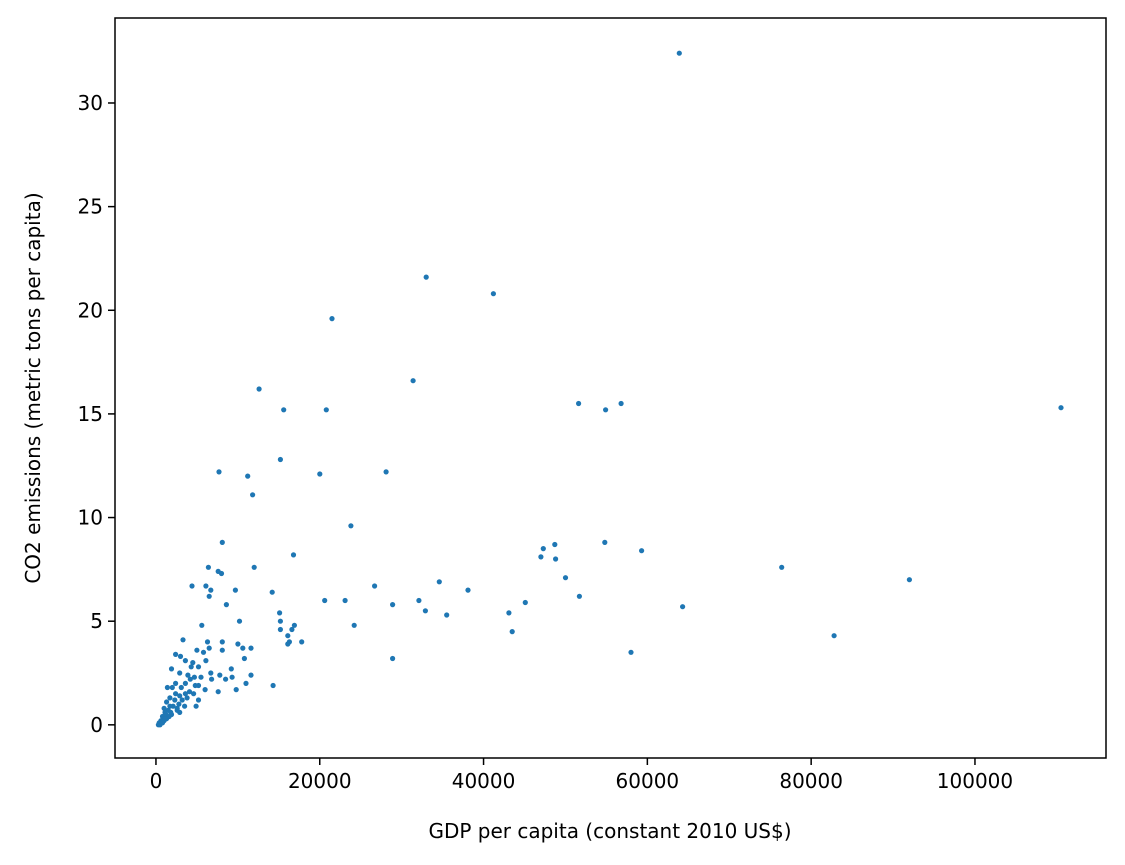 The height and width of the screenshot is (865, 1125). I want to click on y-tick-label: 15, so click(90, 414).